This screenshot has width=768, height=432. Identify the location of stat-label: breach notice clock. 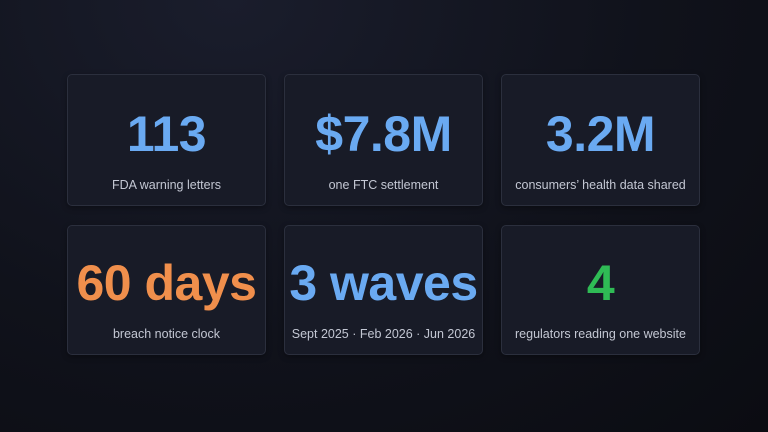
(166, 334).